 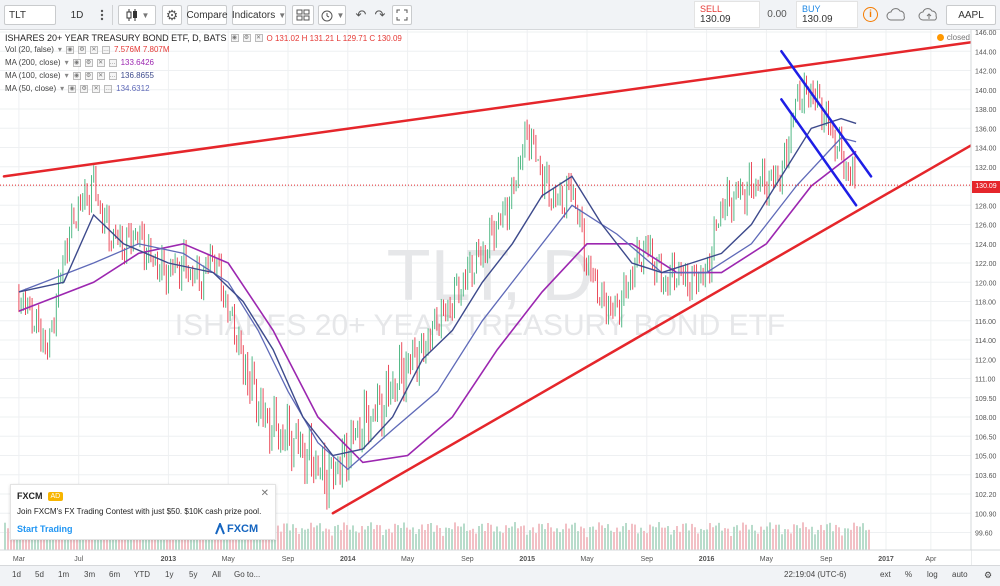 What do you see at coordinates (815, 574) in the screenshot?
I see `clock-display: 22:19:04 (UTC-6)` at bounding box center [815, 574].